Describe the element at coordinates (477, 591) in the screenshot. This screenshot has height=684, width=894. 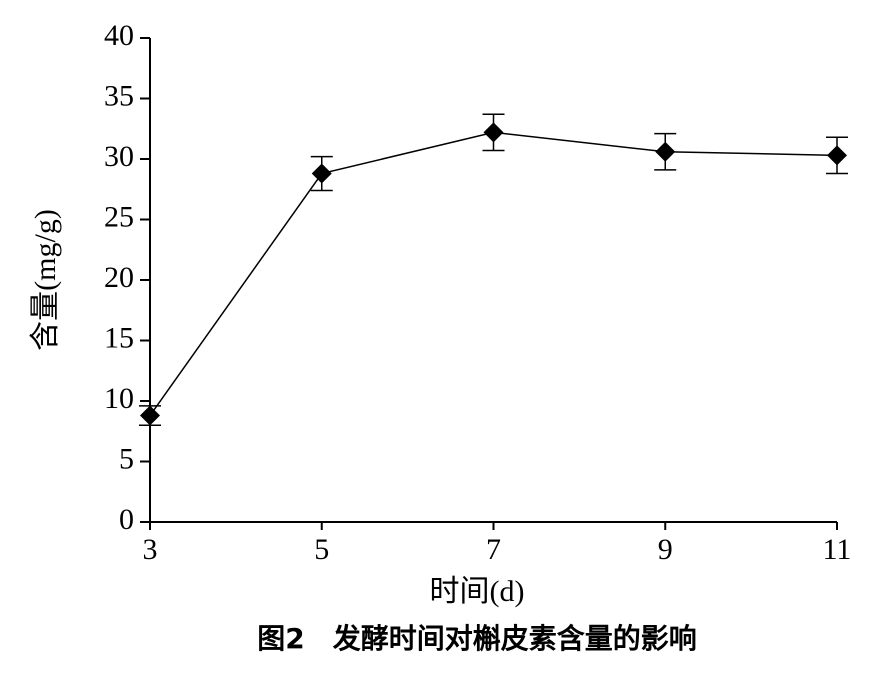
I see `x-axis-label: 时间(d)` at that location.